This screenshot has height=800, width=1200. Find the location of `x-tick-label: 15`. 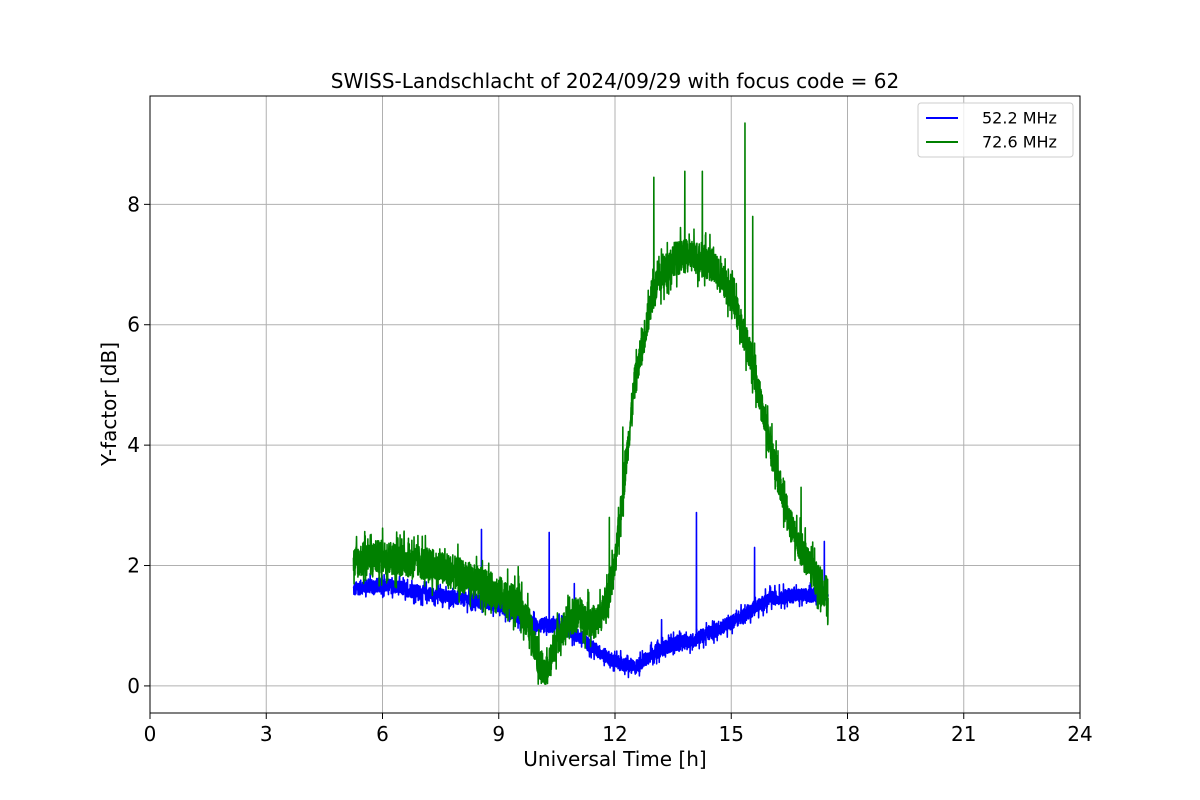

x-tick-label: 15 is located at coordinates (731, 734).